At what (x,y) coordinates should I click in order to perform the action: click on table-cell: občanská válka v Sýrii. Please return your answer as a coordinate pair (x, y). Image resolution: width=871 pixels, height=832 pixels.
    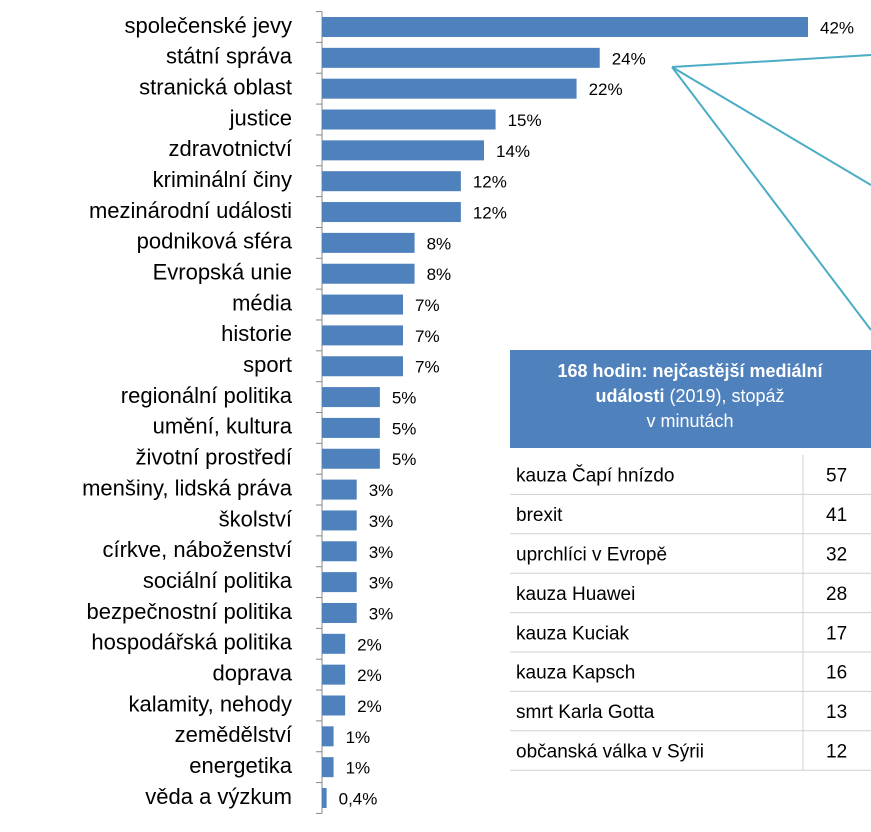
    Looking at the image, I should click on (610, 752).